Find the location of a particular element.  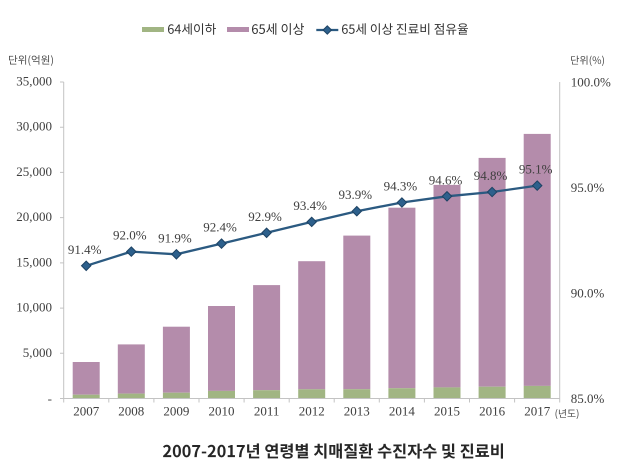

svg-text: 2007 is located at coordinates (86, 410).